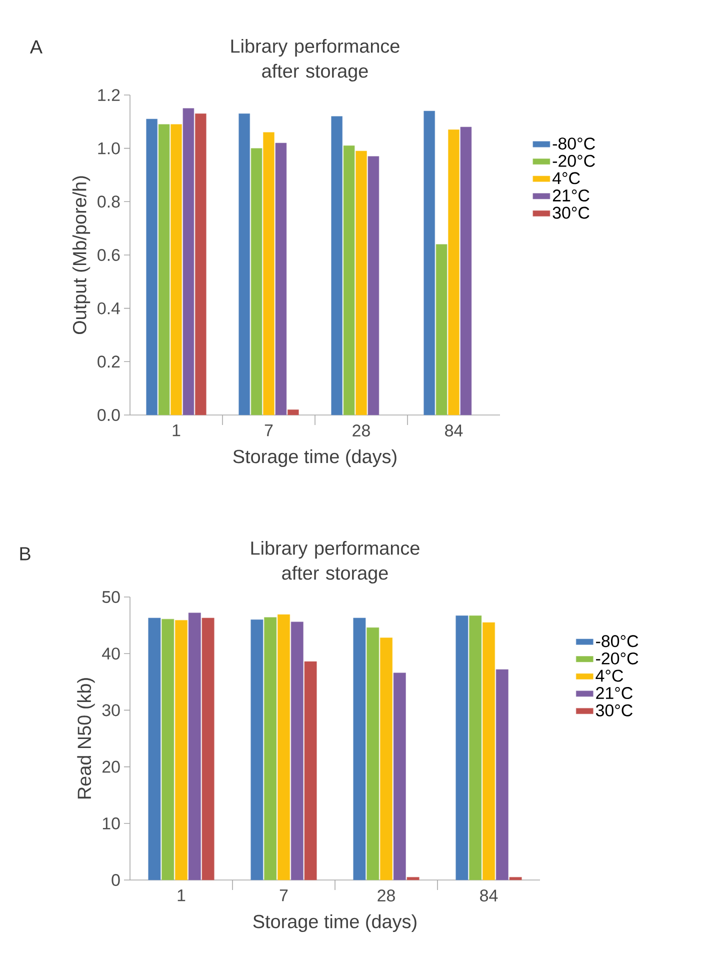 The width and height of the screenshot is (709, 973). I want to click on y-tick-label: 0.4, so click(109, 308).